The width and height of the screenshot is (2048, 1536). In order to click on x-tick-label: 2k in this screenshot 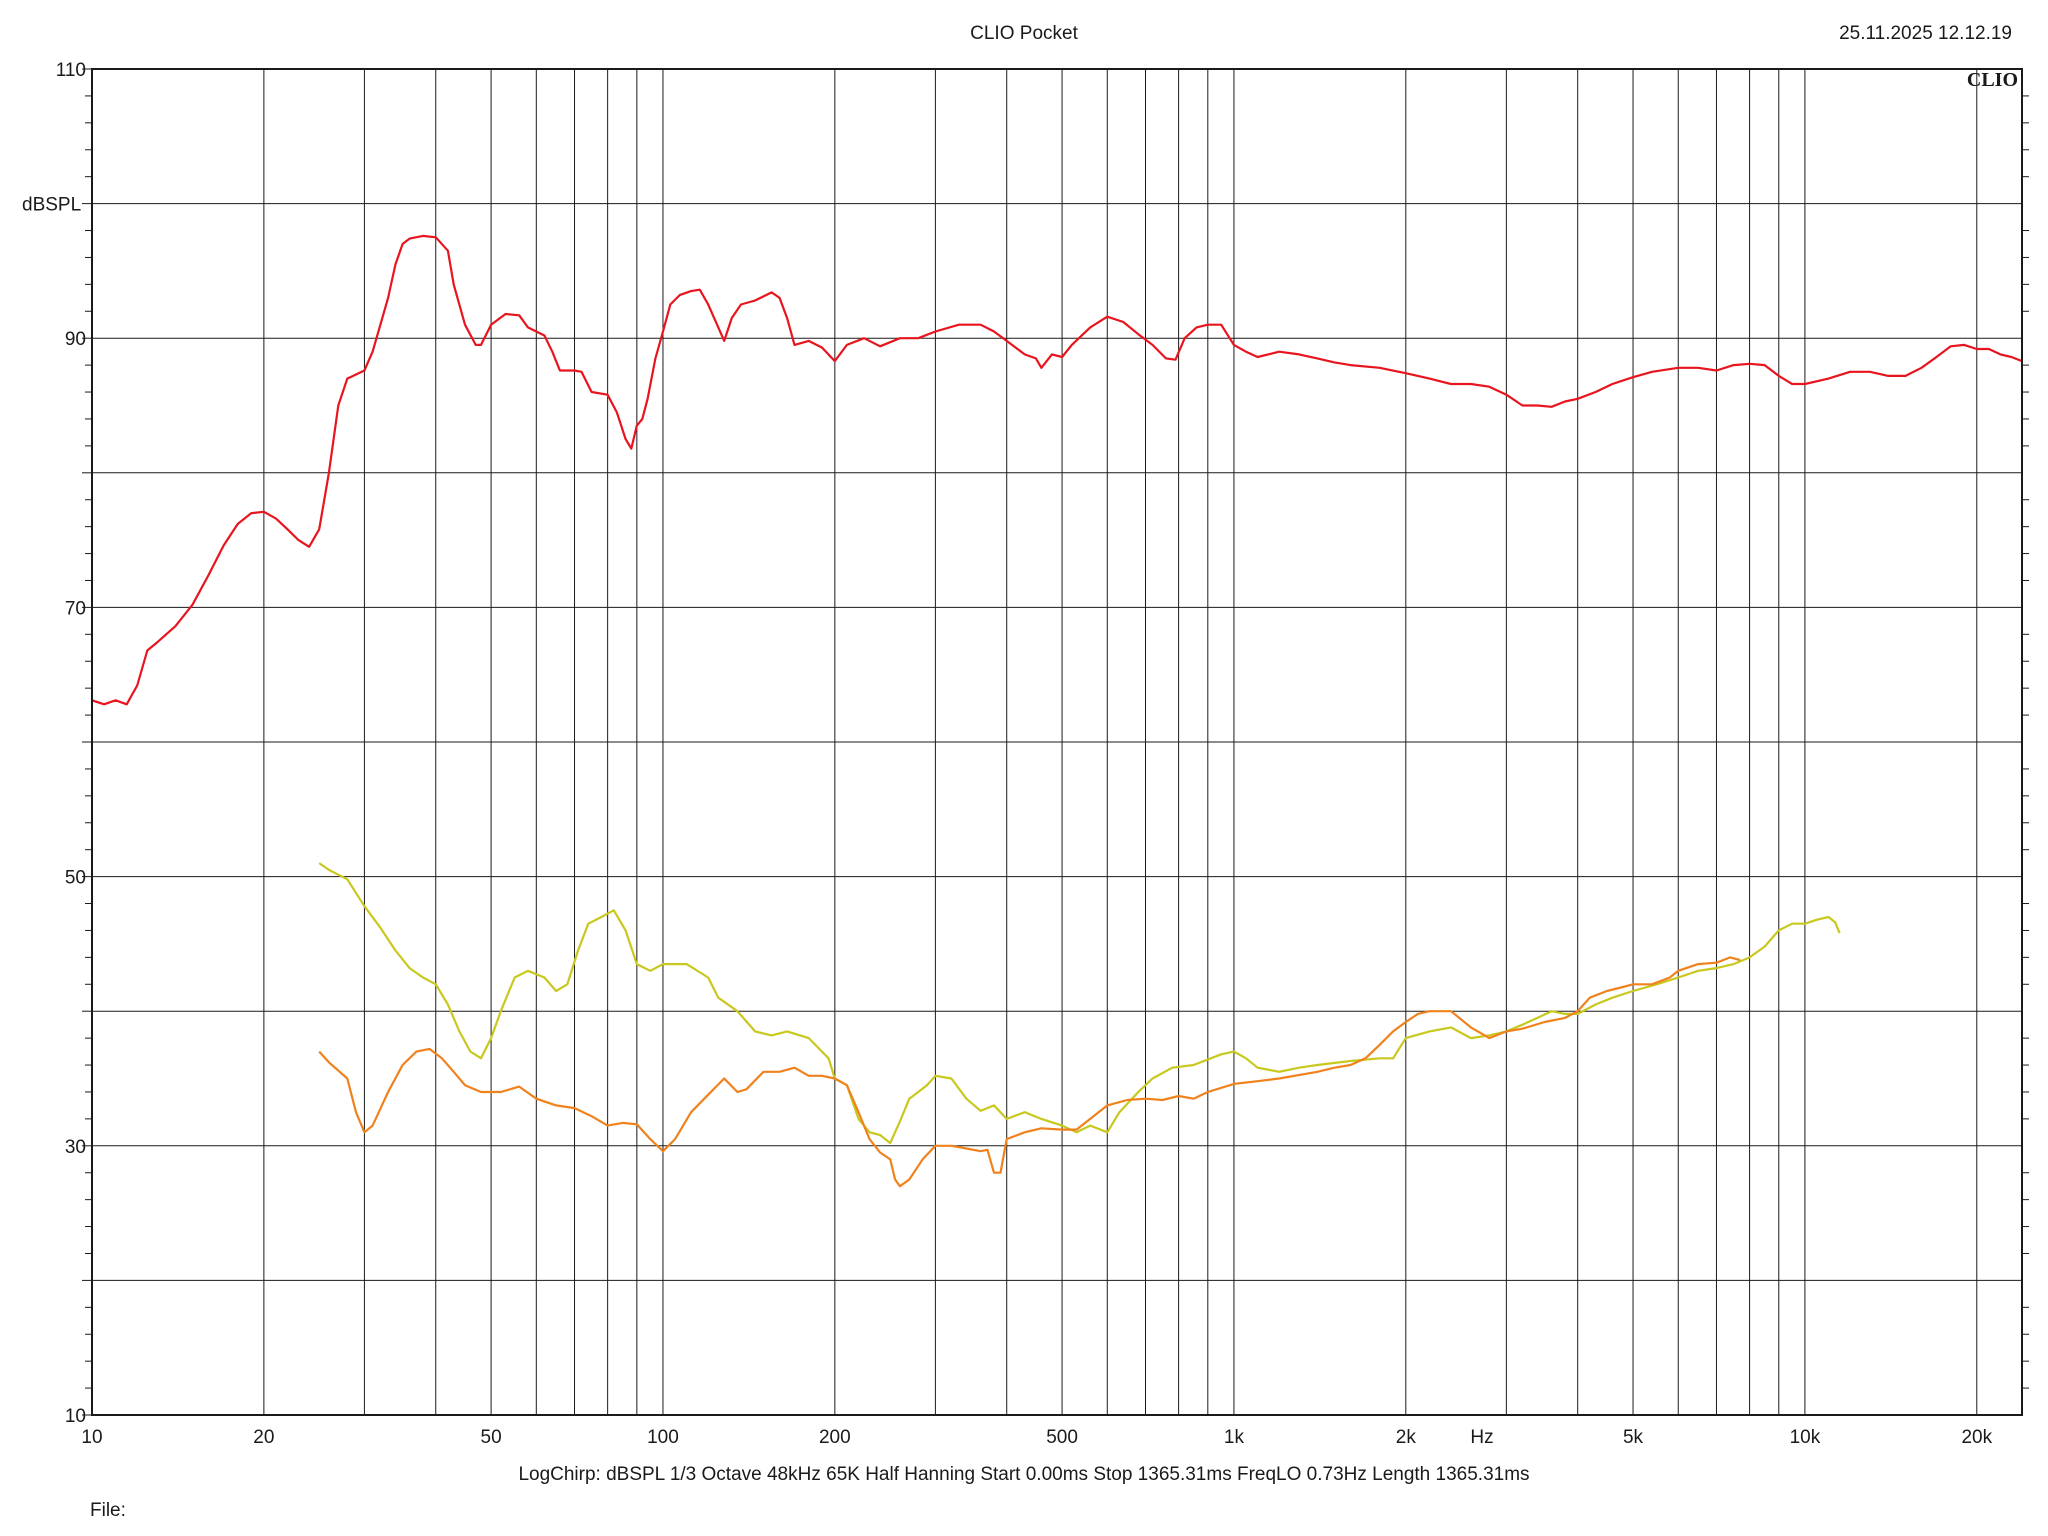, I will do `click(1406, 1437)`.